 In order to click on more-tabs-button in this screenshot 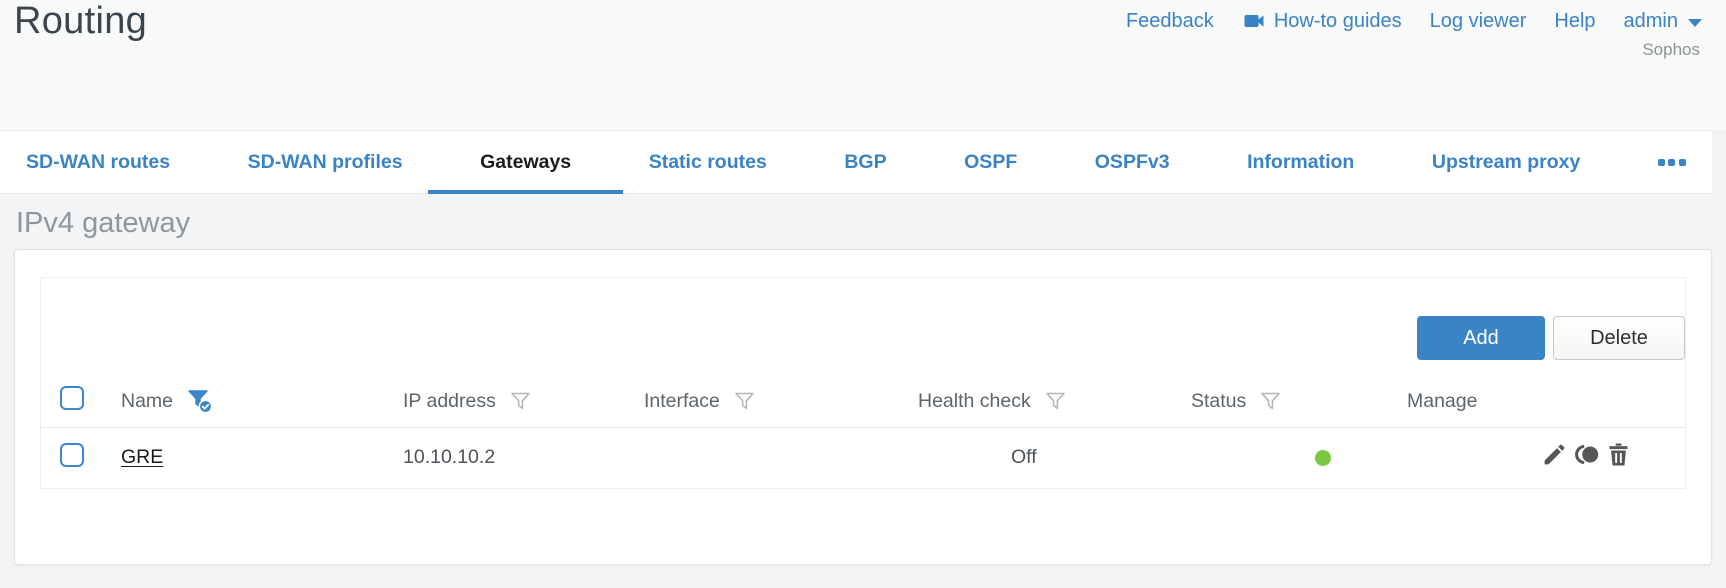, I will do `click(1671, 162)`.